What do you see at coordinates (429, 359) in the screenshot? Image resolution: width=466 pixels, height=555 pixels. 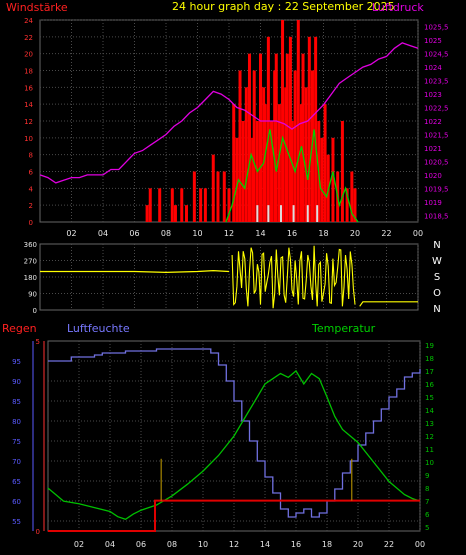 I see `temp-tick-label: 18` at bounding box center [429, 359].